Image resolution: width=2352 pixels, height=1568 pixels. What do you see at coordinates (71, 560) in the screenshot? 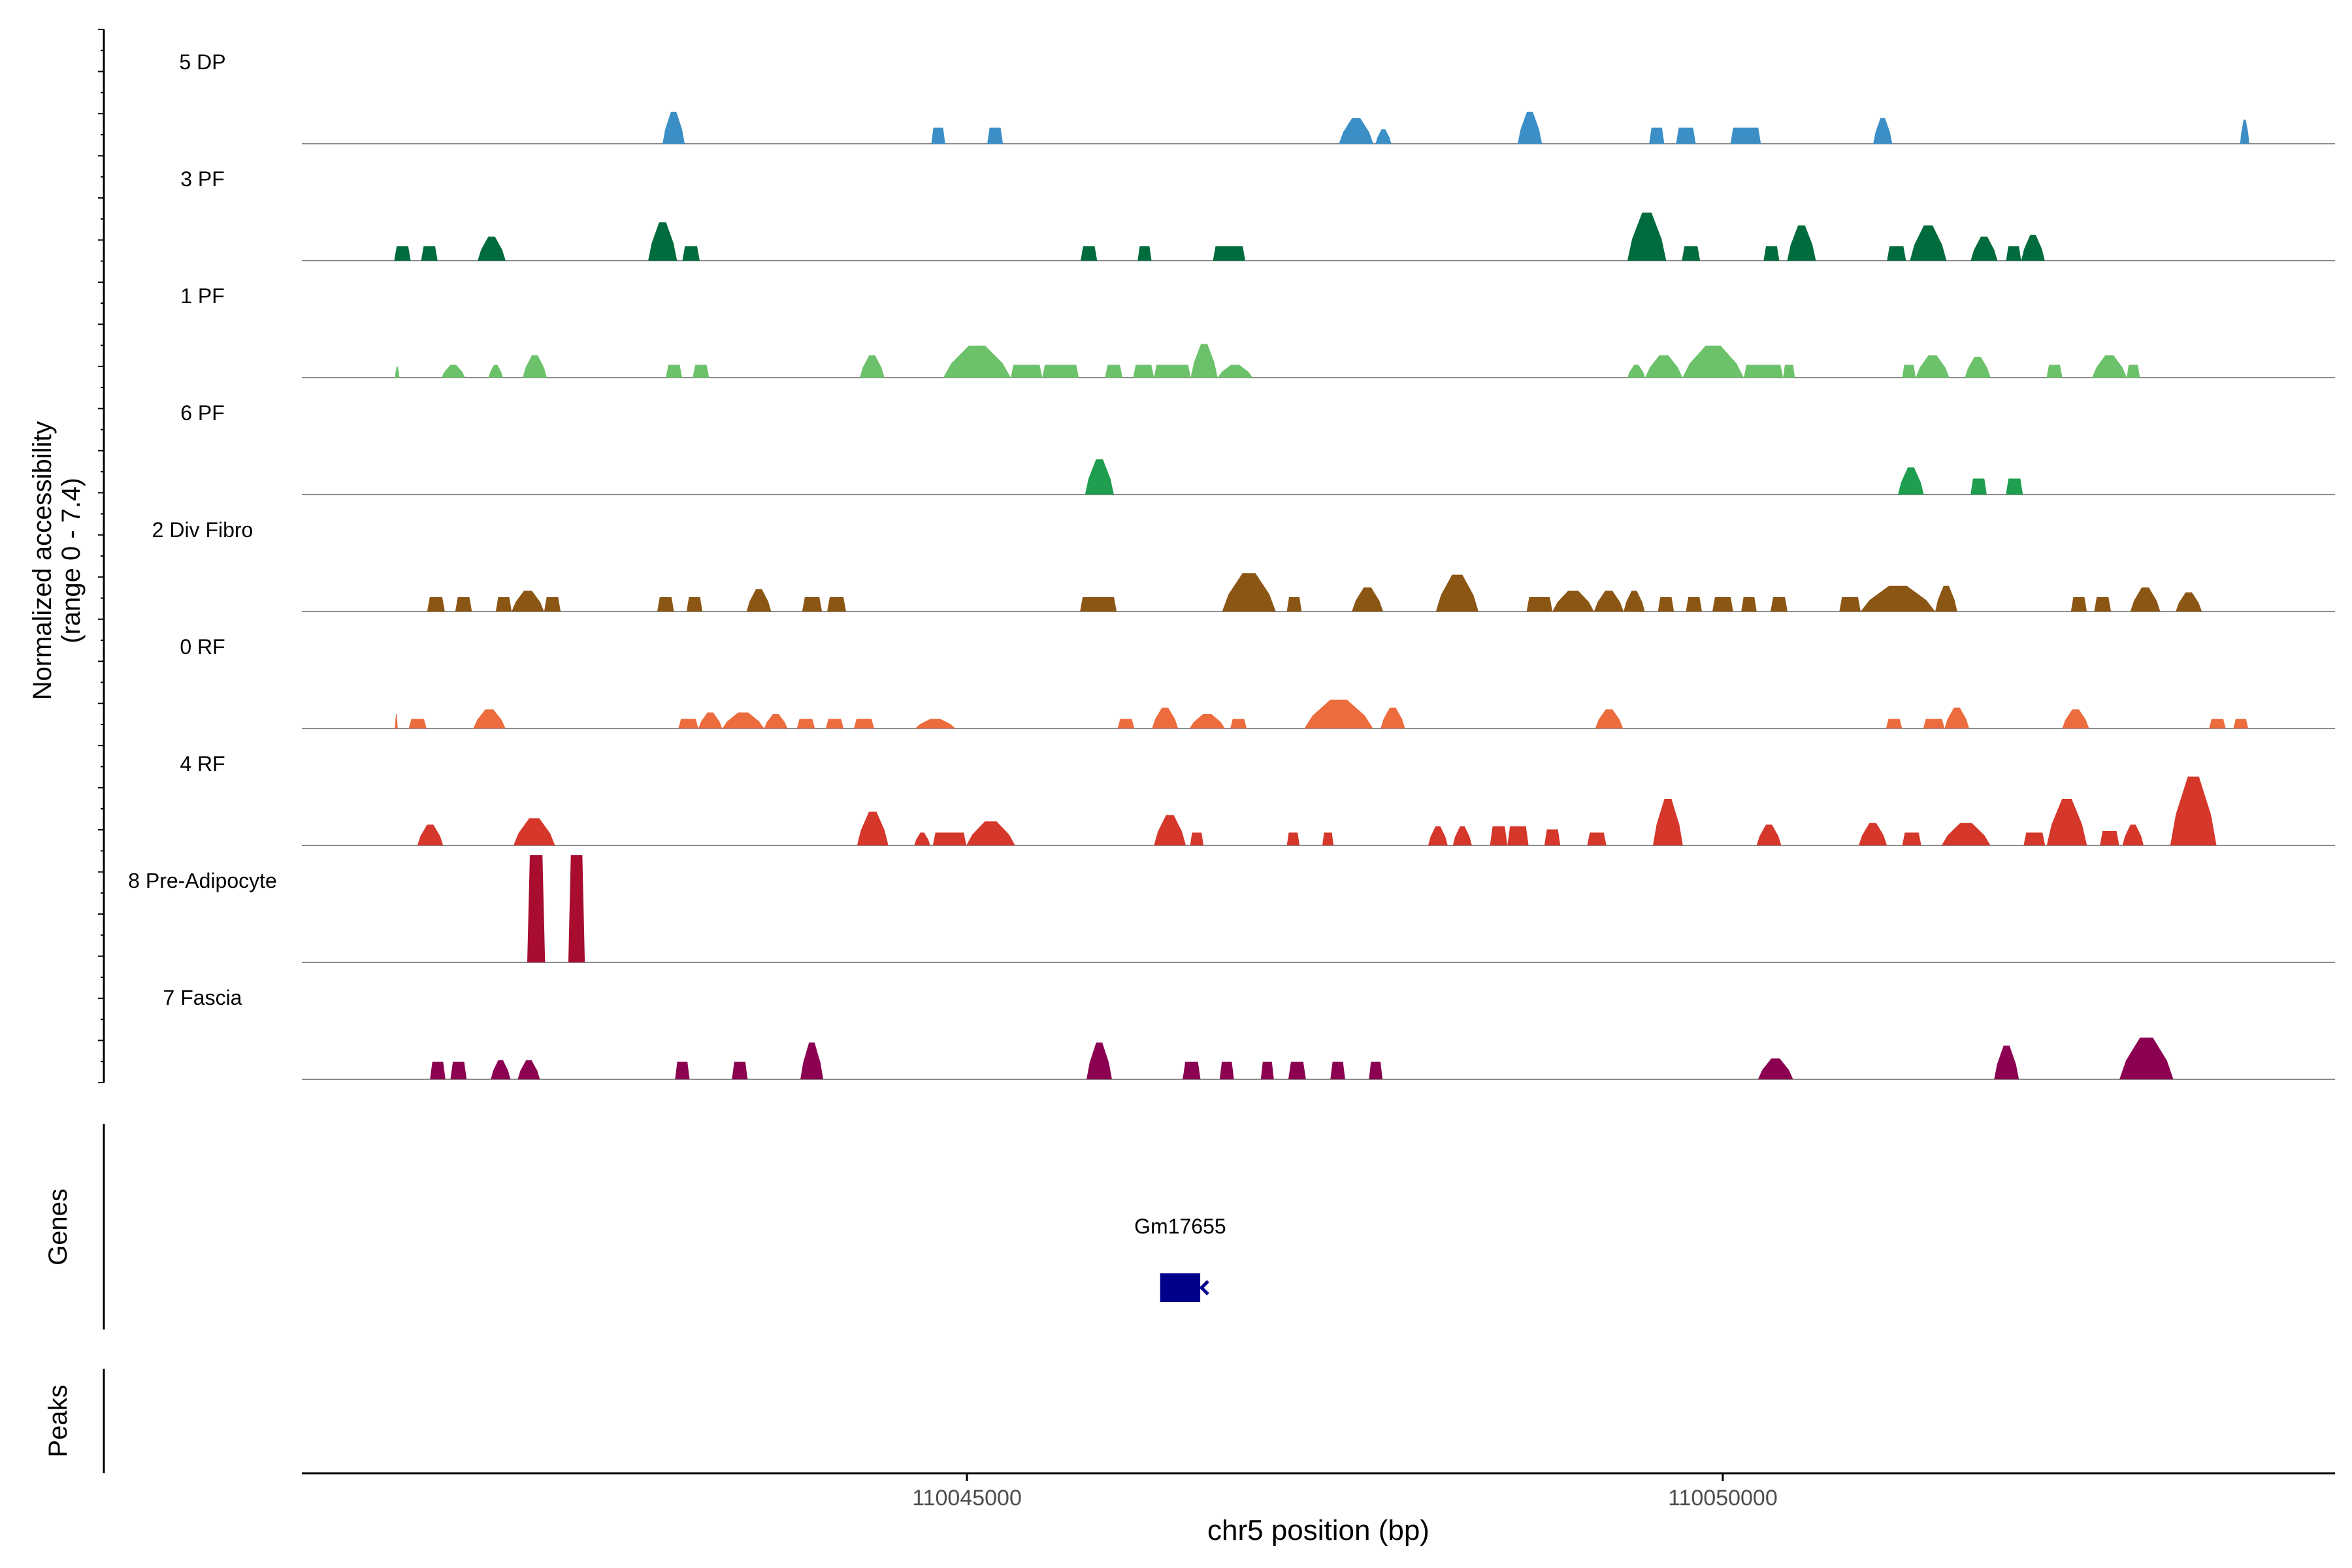
I see `y-axis-title-line2: (range 0 - 7.4)` at bounding box center [71, 560].